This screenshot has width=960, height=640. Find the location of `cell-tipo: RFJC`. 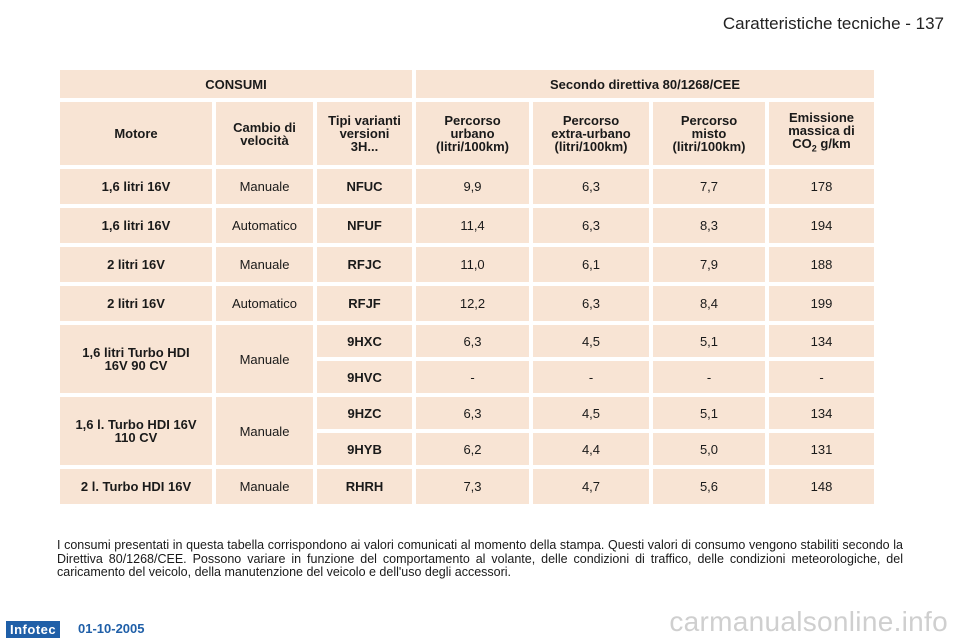

cell-tipo: RFJC is located at coordinates (364, 264).